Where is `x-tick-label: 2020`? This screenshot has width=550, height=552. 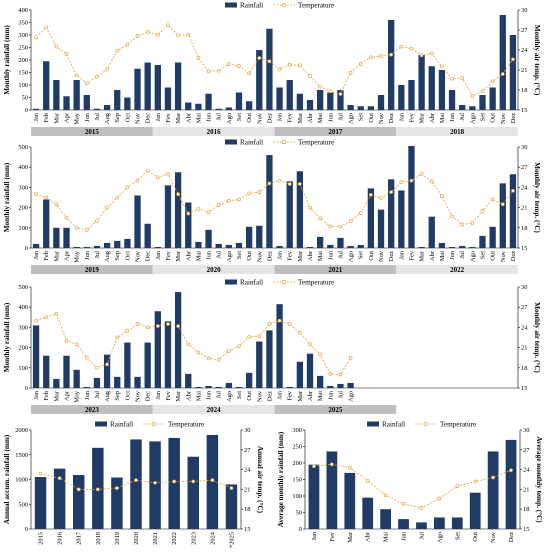 x-tick-label: 2020 is located at coordinates (136, 538).